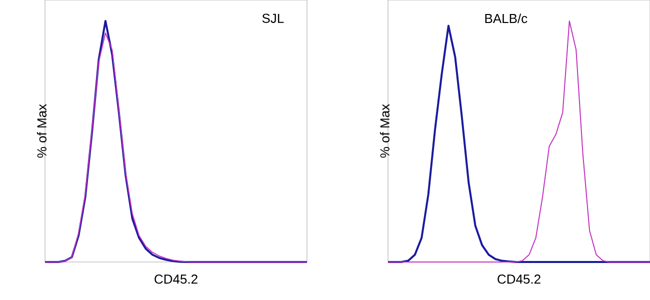 This screenshot has height=300, width=650. What do you see at coordinates (506, 19) in the screenshot?
I see `annotation: BALB/c` at bounding box center [506, 19].